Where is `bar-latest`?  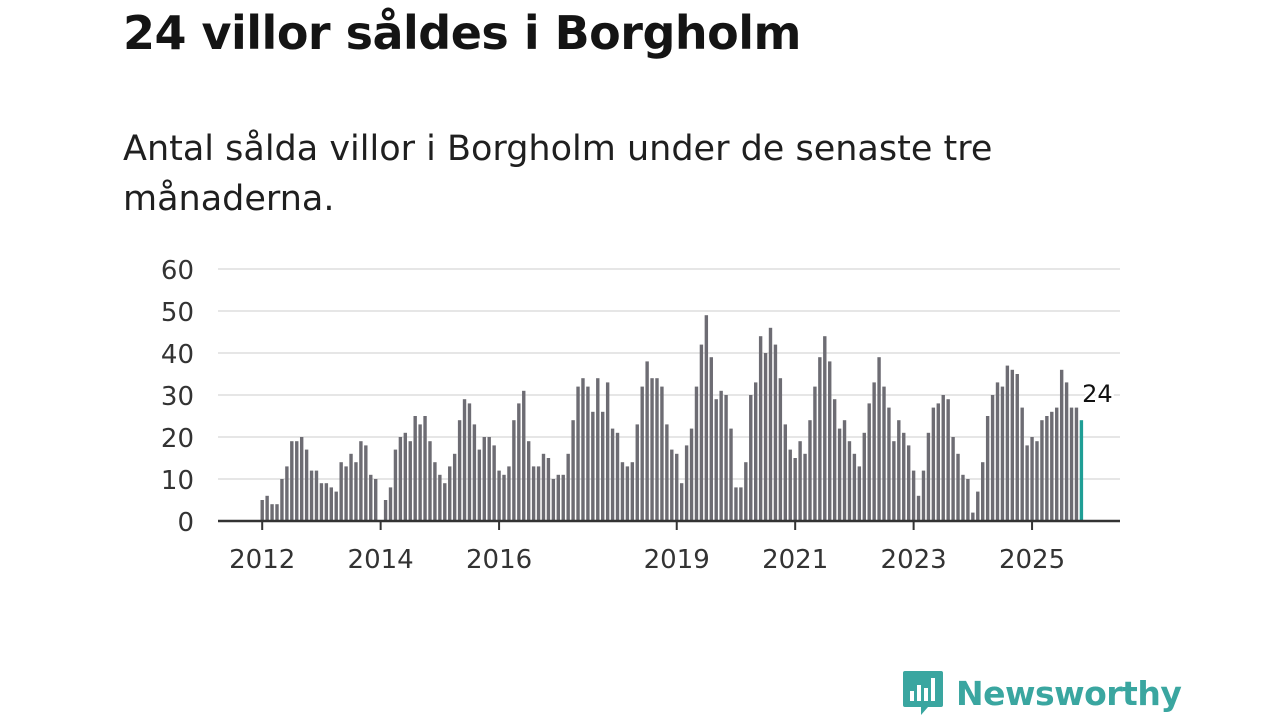
bar-latest is located at coordinates (1081, 470).